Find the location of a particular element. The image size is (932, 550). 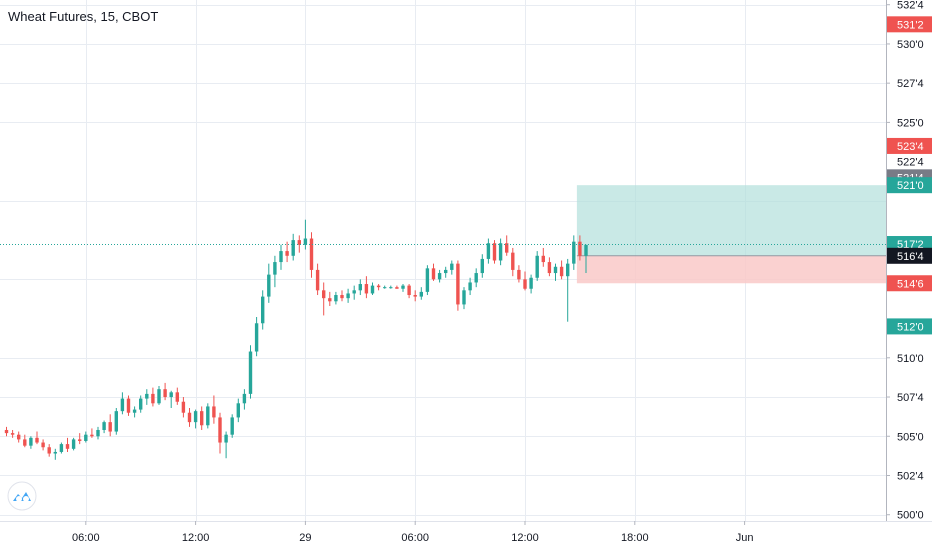

time-axis-label: 29 is located at coordinates (305, 538).